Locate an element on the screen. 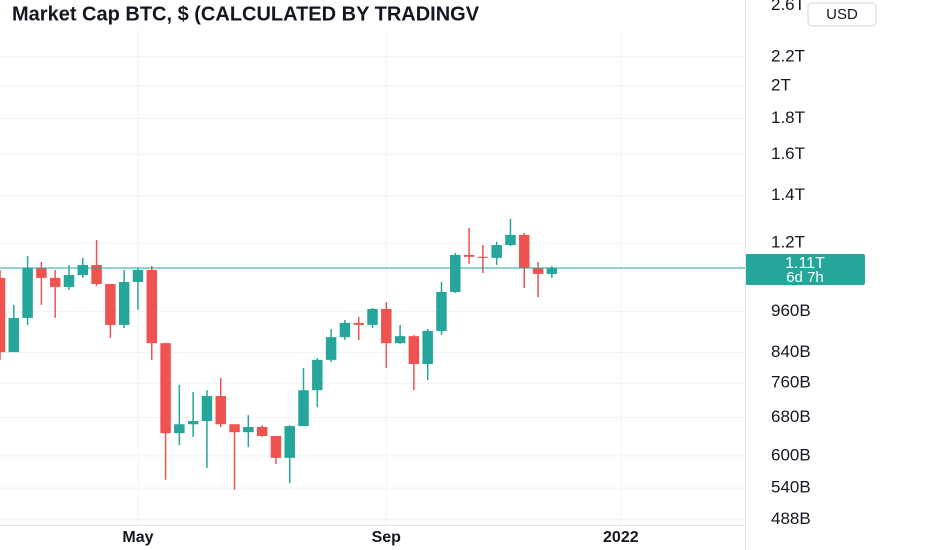 This screenshot has width=932, height=550. last-price-box is located at coordinates (805, 270).